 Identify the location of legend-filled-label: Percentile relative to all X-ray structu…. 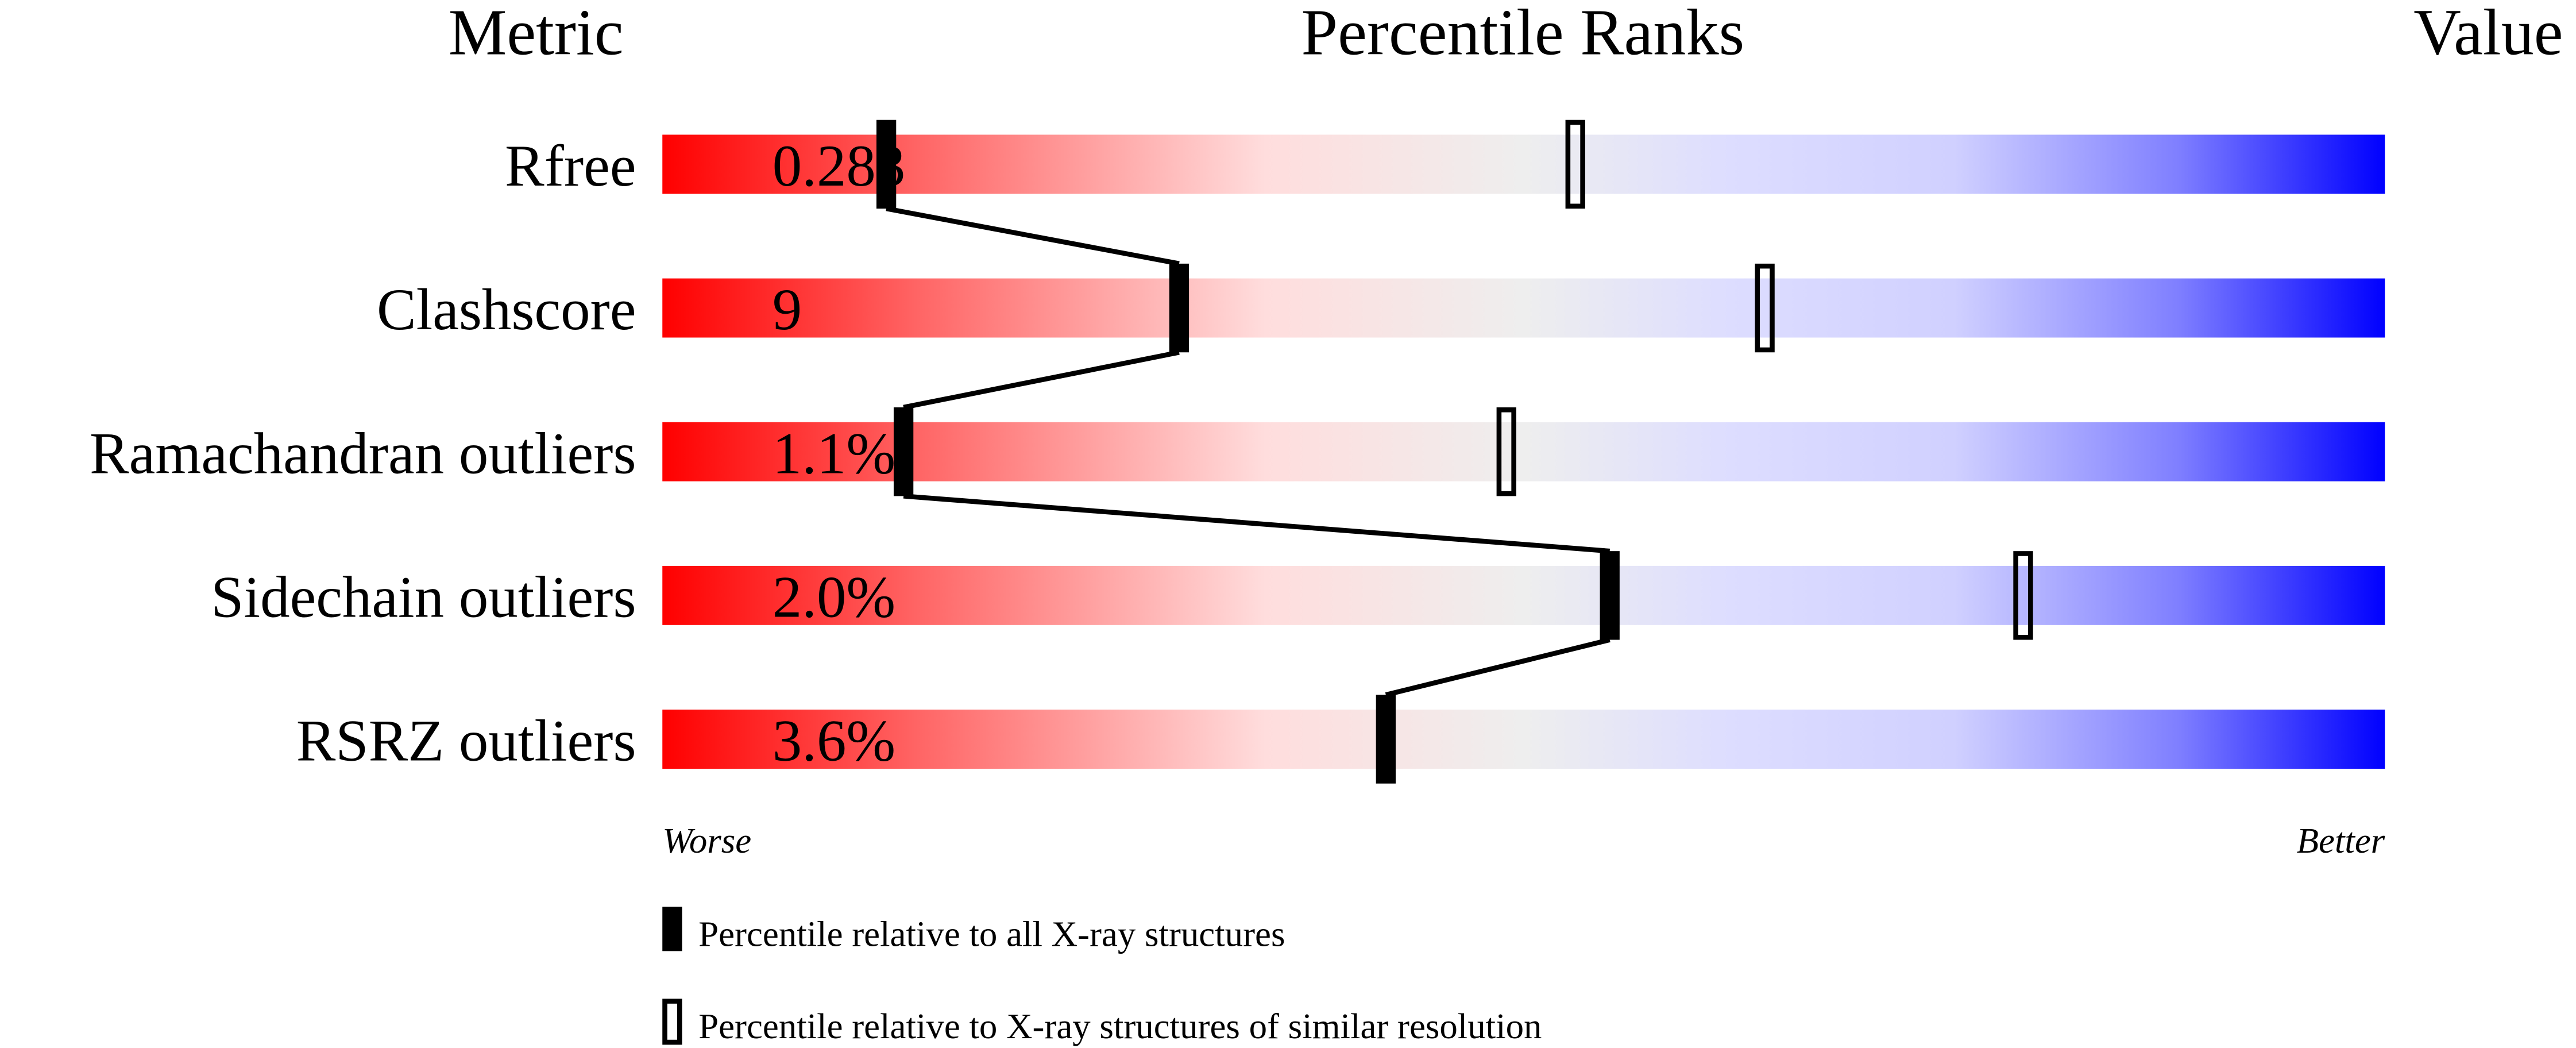
(991, 934).